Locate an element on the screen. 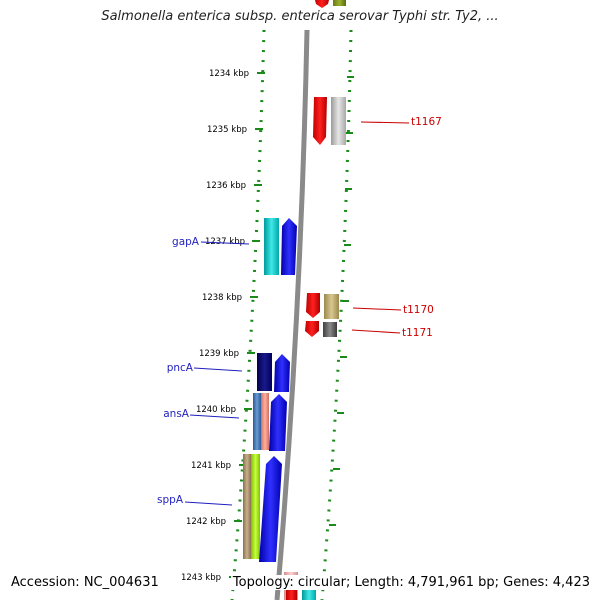 The image size is (600, 600). gene-feature-salmon is located at coordinates (265, 421).